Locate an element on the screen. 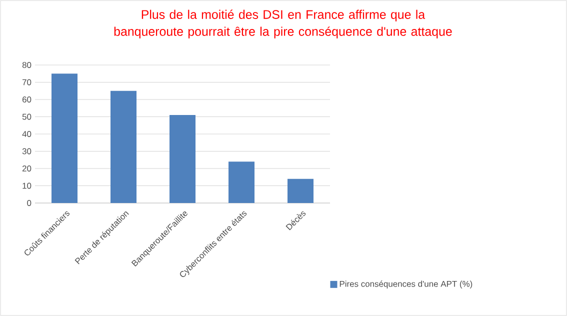 The height and width of the screenshot is (316, 567). y-tick-label: 10 is located at coordinates (27, 185).